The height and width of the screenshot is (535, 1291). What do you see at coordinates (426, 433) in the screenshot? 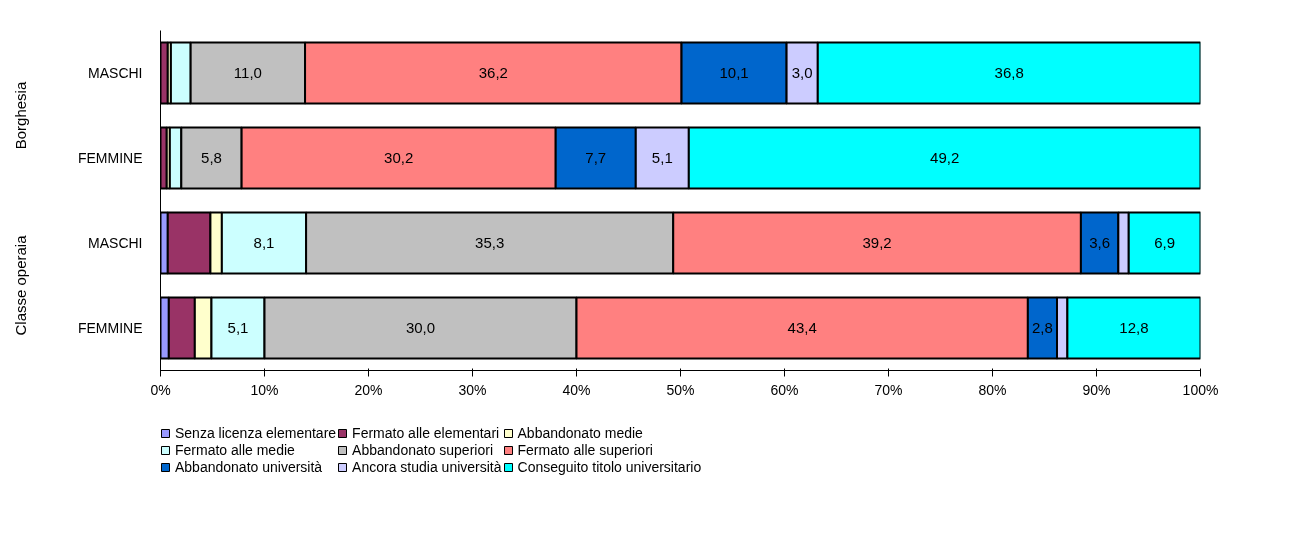
I see `legend-label: Fermato alle elementari` at bounding box center [426, 433].